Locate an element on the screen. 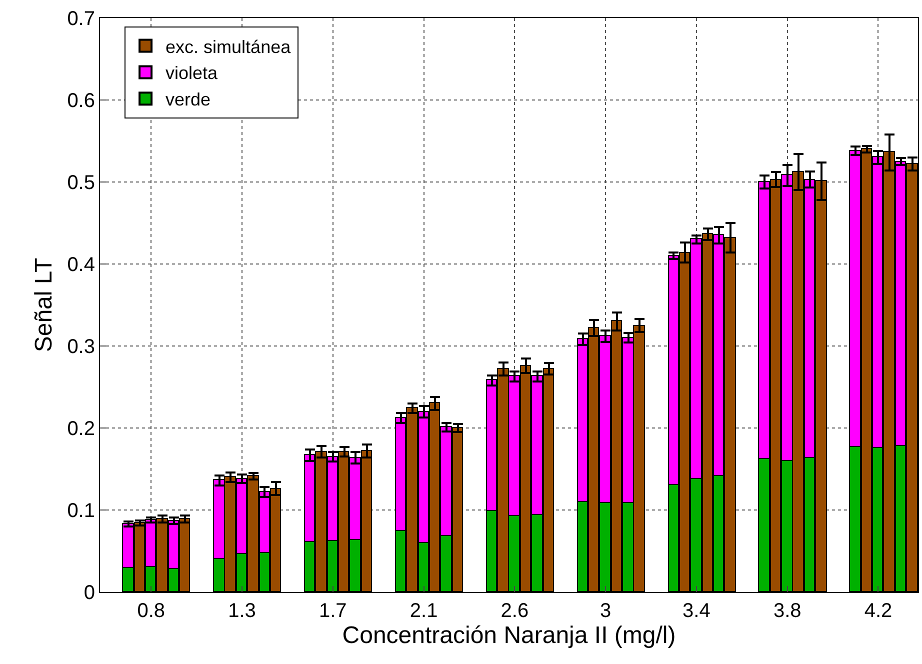 This screenshot has width=922, height=664. y-tick-label: 0.7 is located at coordinates (81, 19).